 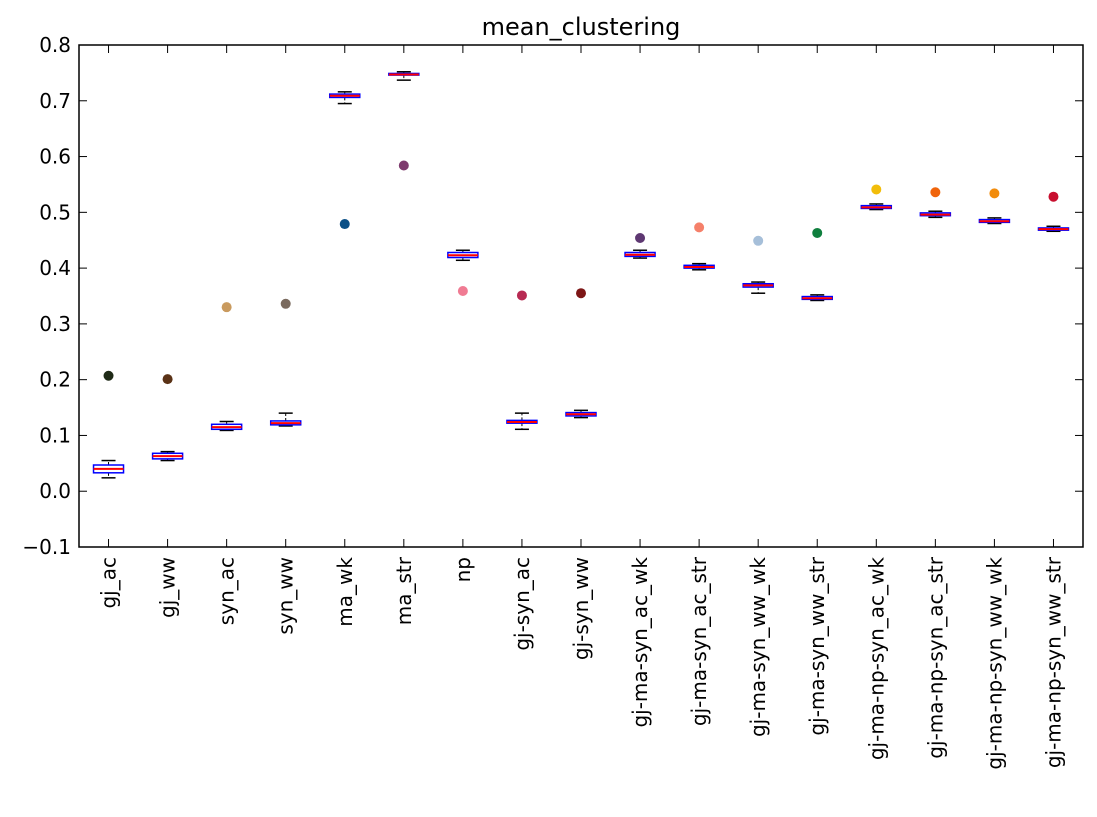 What do you see at coordinates (1053, 229) in the screenshot?
I see `box-gj-ma-np-syn_ww_str` at bounding box center [1053, 229].